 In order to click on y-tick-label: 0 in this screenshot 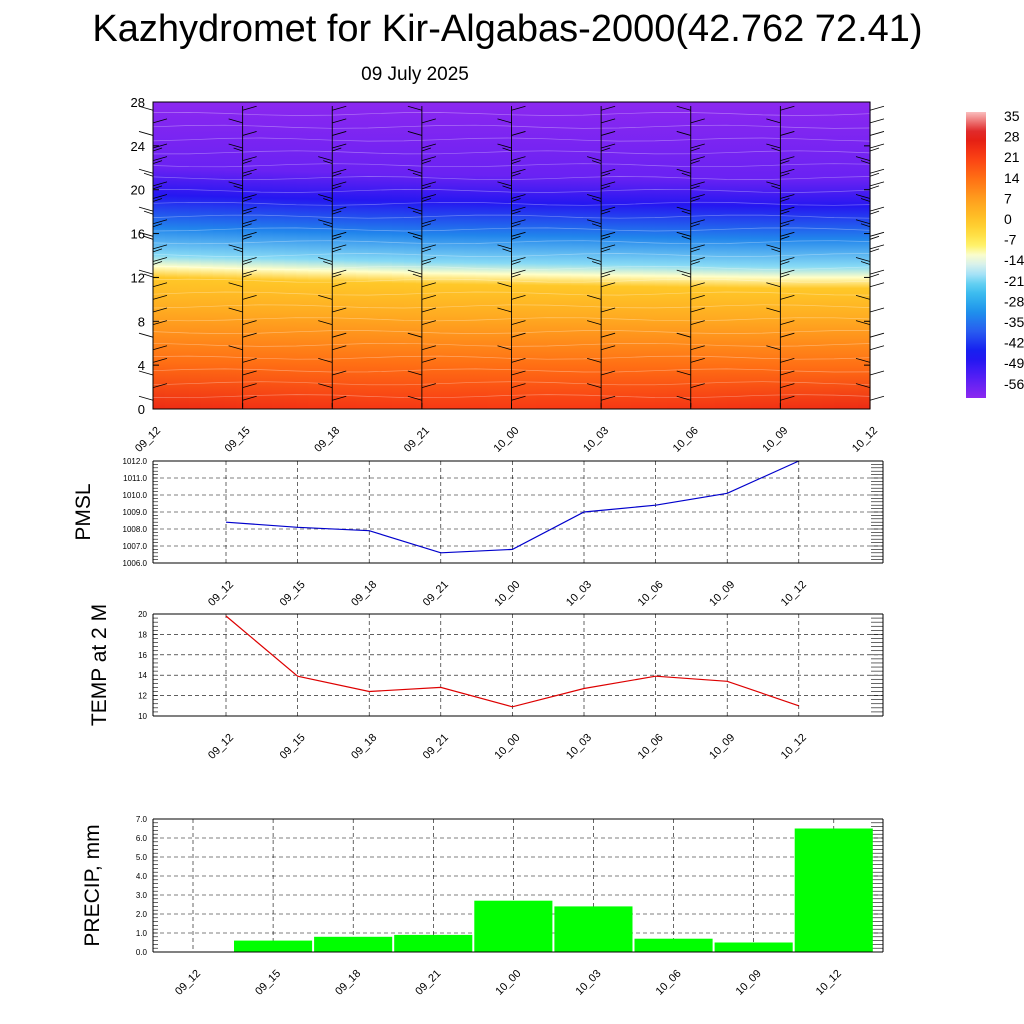, I will do `click(141, 409)`.